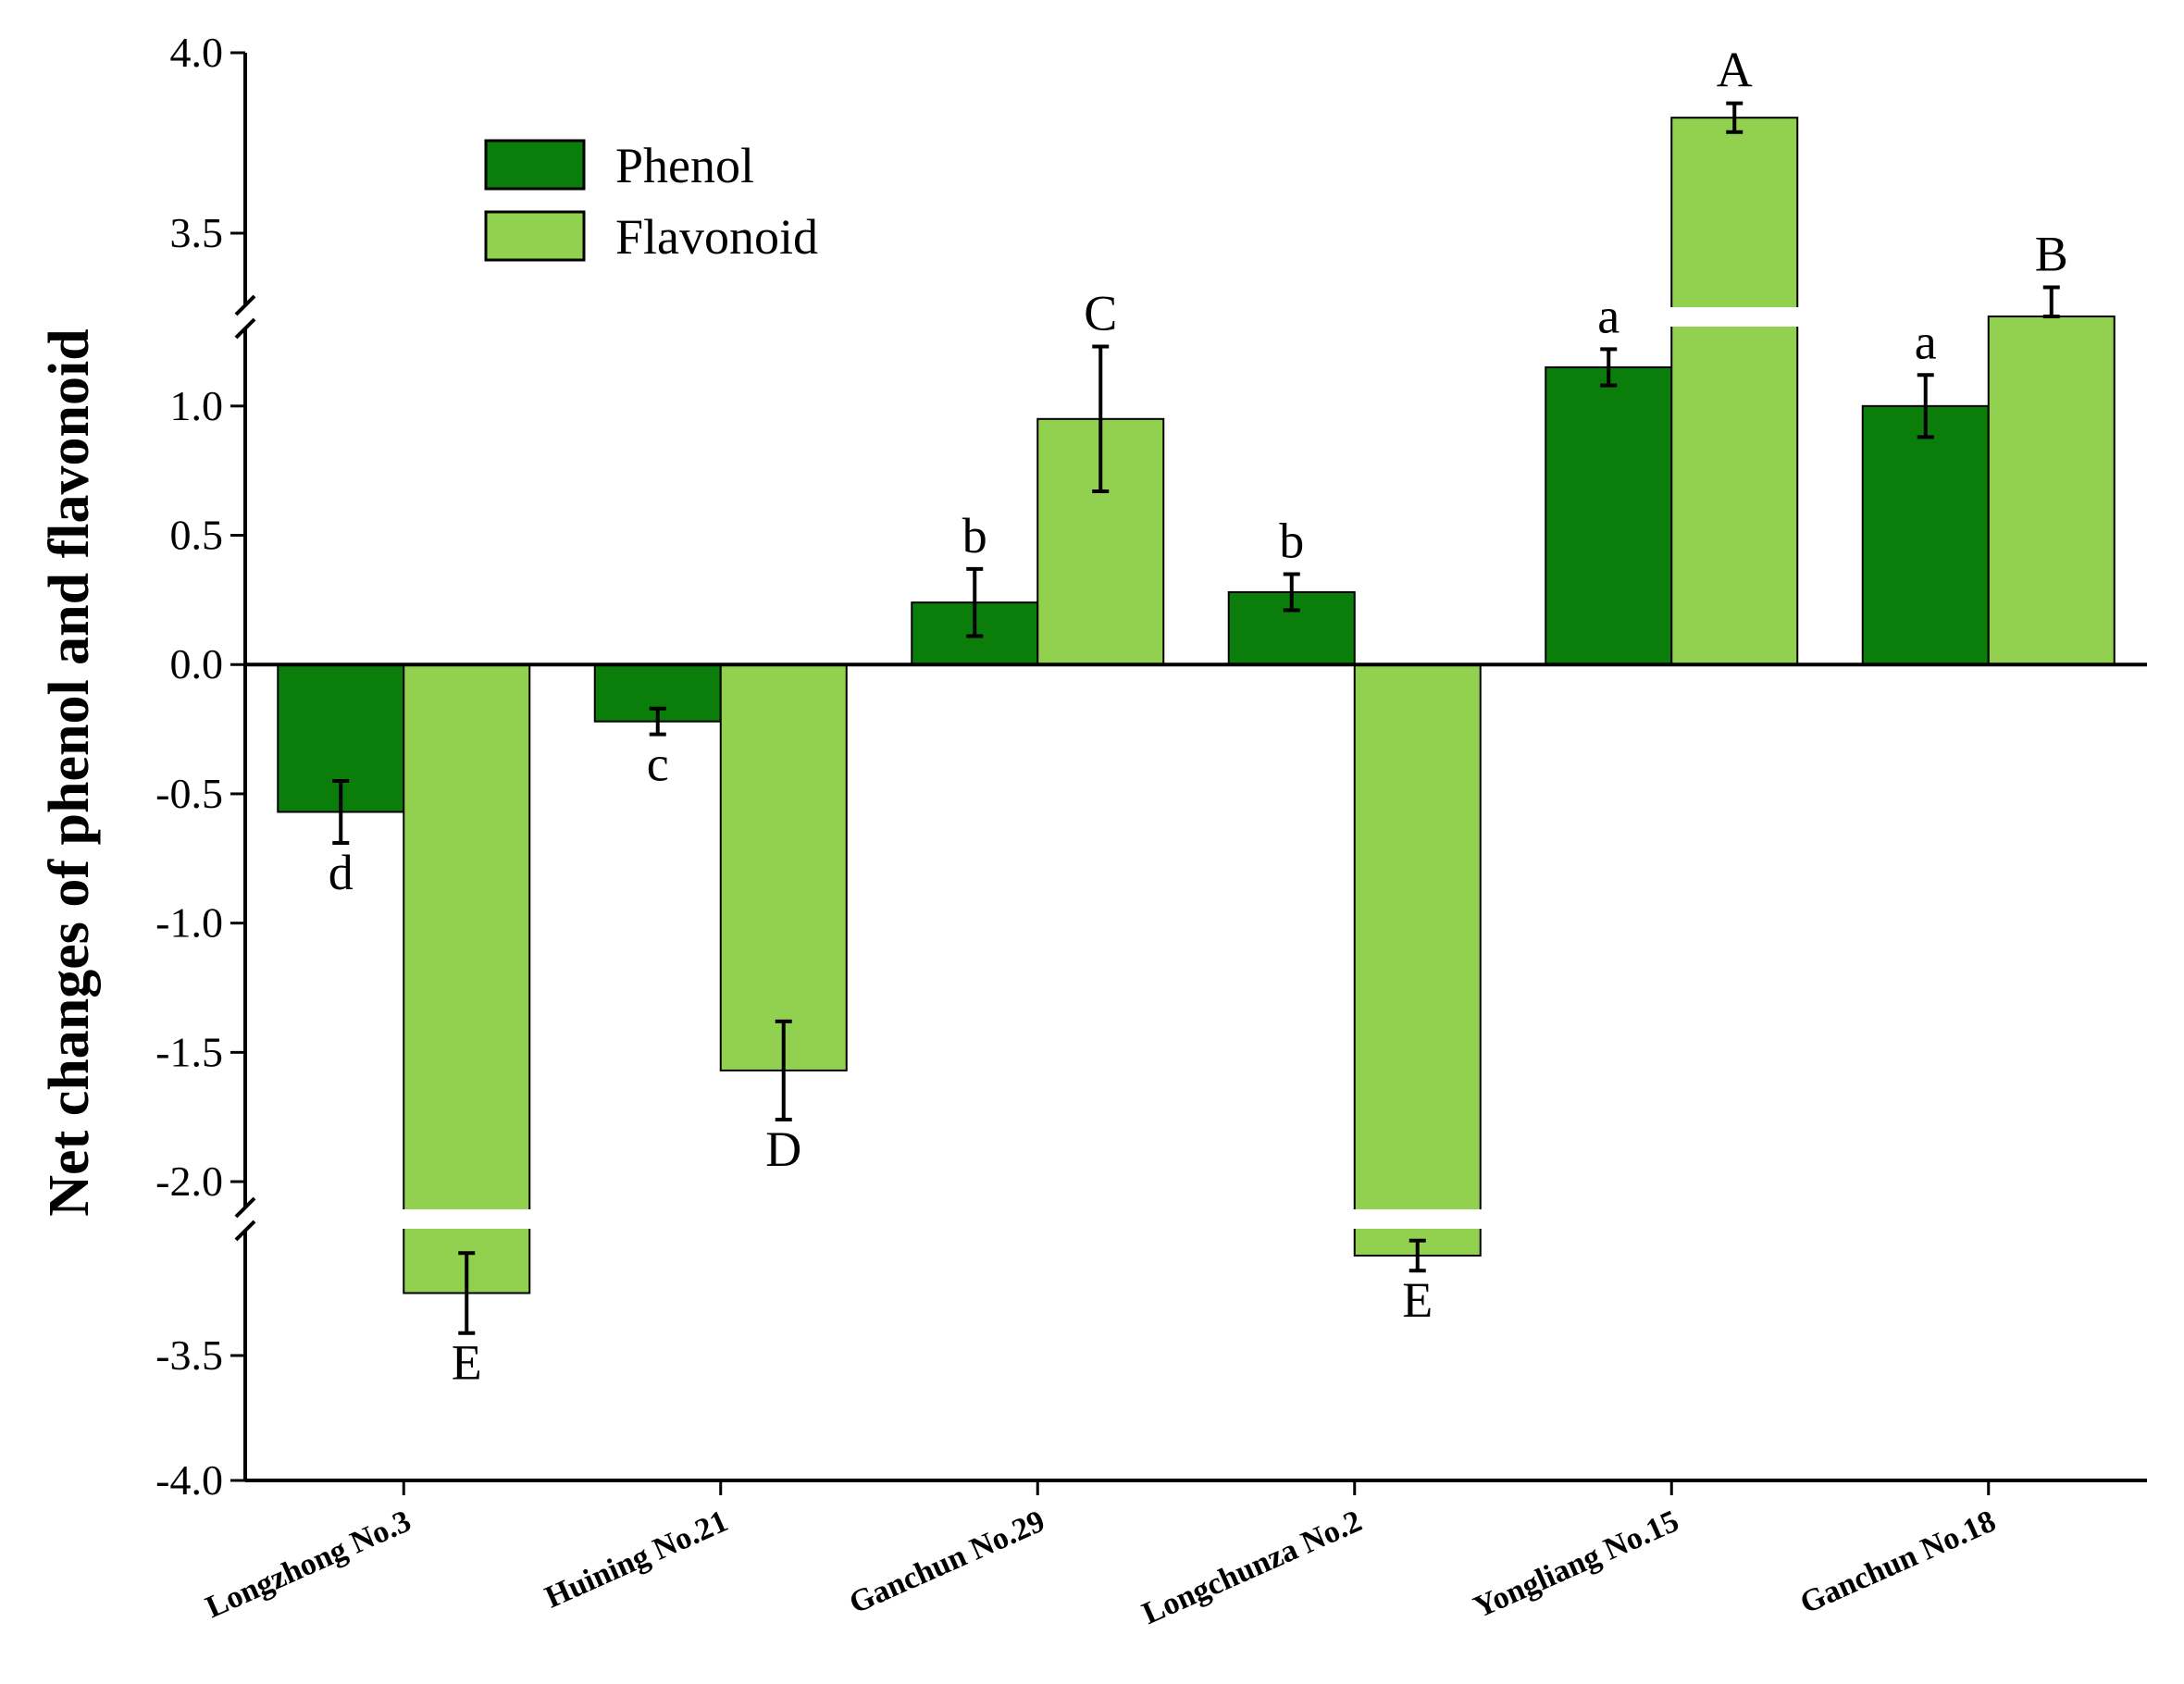 The width and height of the screenshot is (2184, 1684). I want to click on significance-letter-phenol-2: c, so click(658, 765).